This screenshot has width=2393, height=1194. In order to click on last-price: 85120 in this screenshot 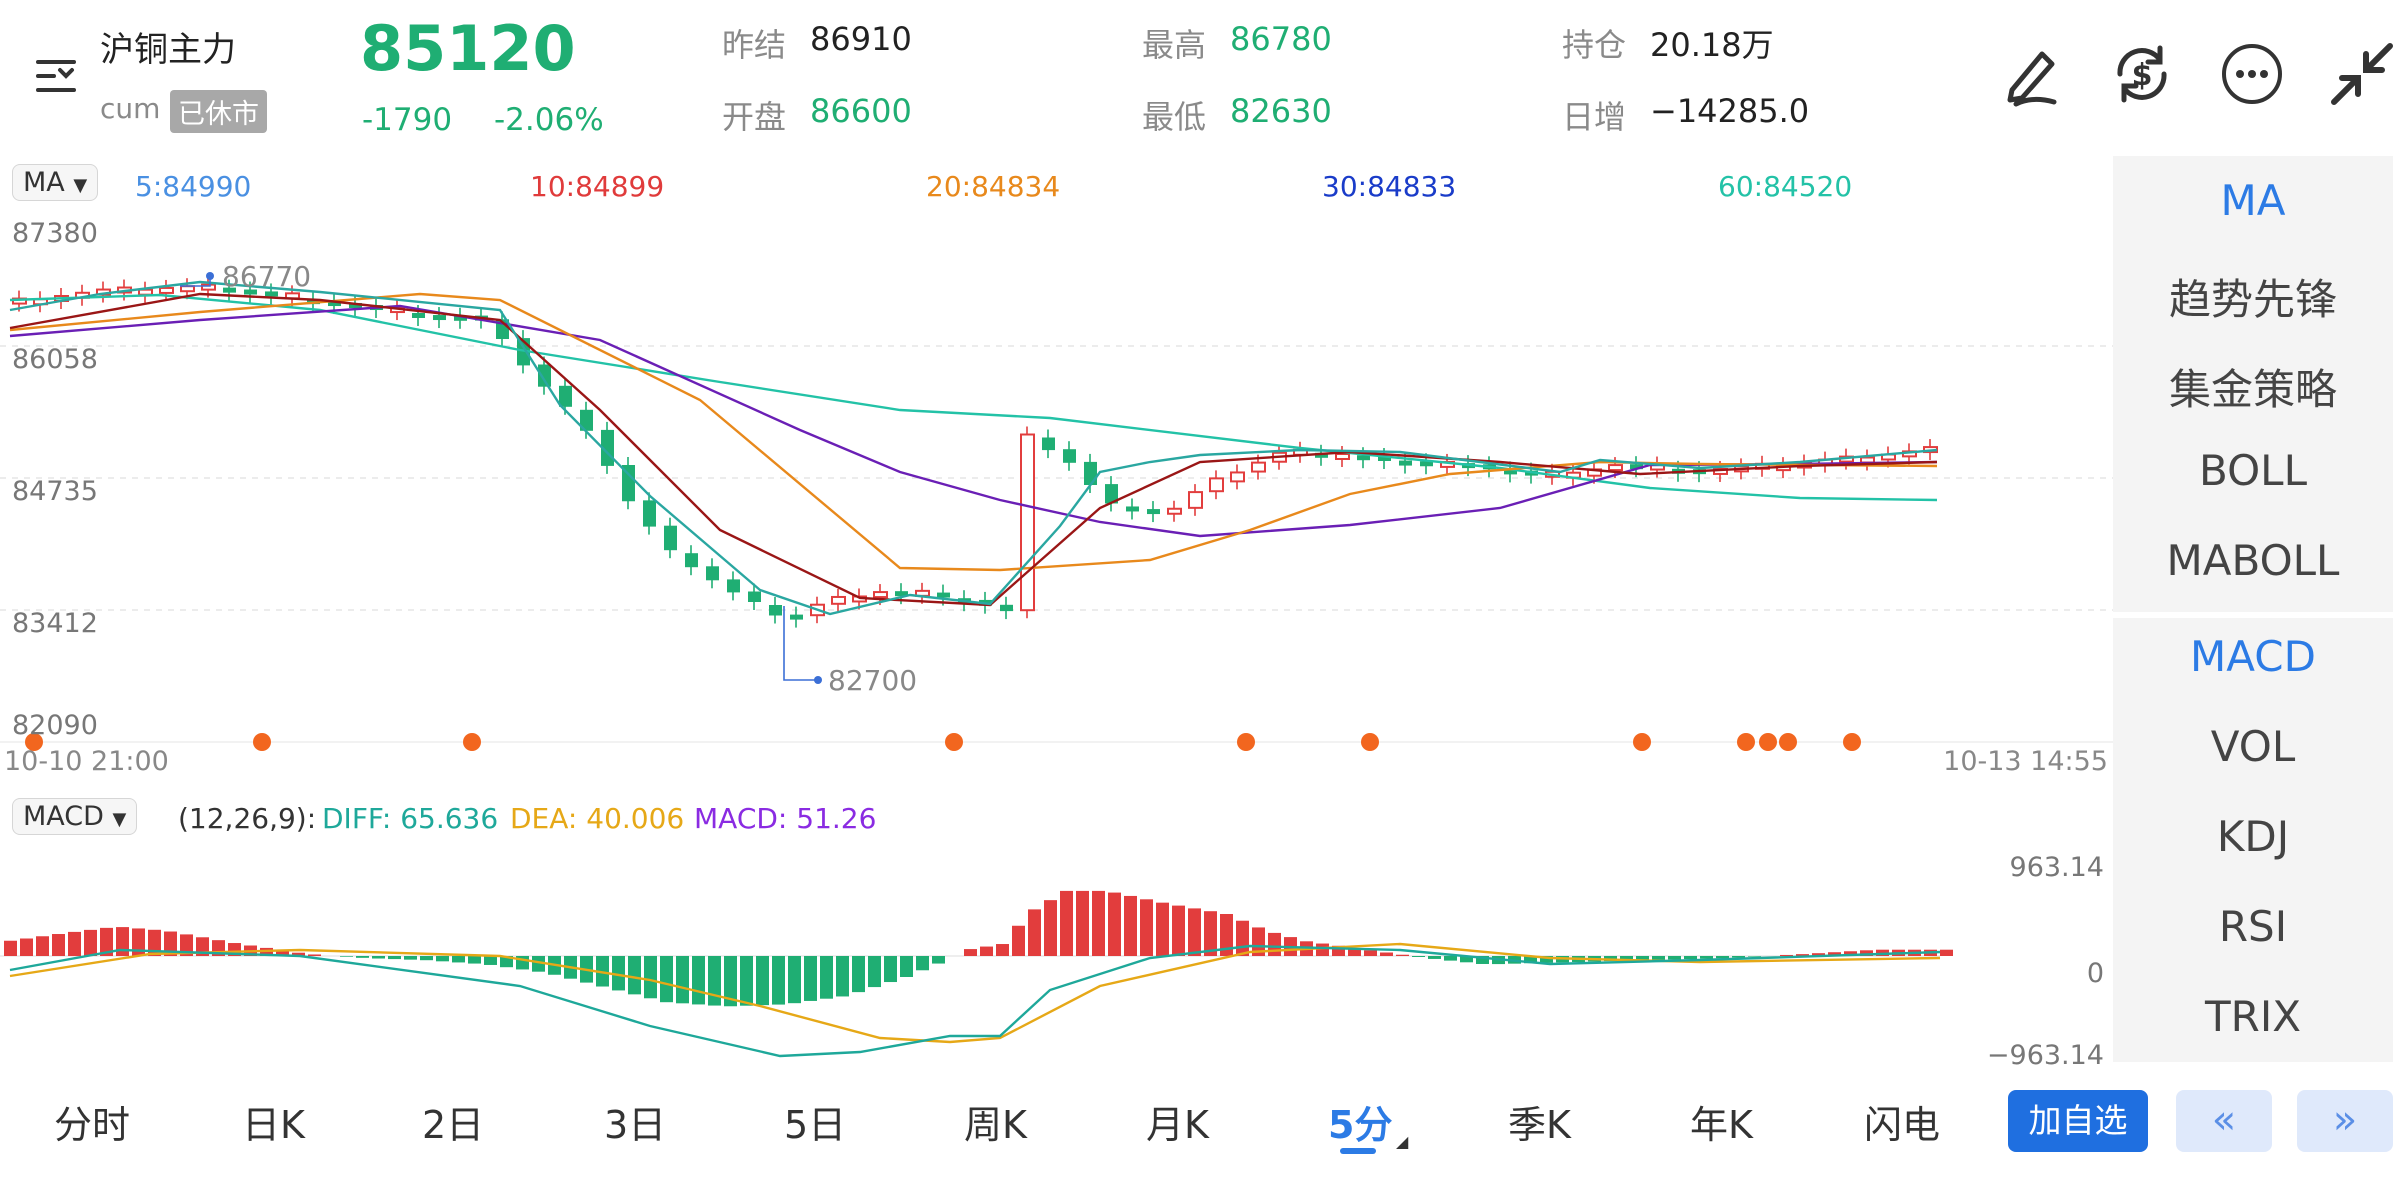, I will do `click(468, 48)`.